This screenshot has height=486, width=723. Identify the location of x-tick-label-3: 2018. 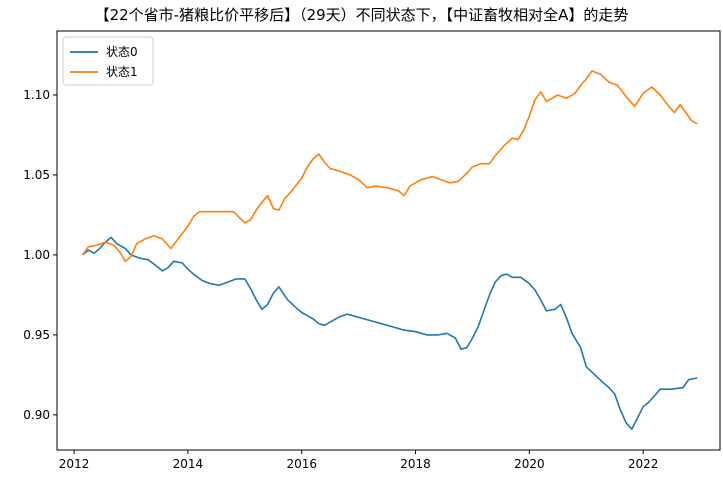
(415, 464).